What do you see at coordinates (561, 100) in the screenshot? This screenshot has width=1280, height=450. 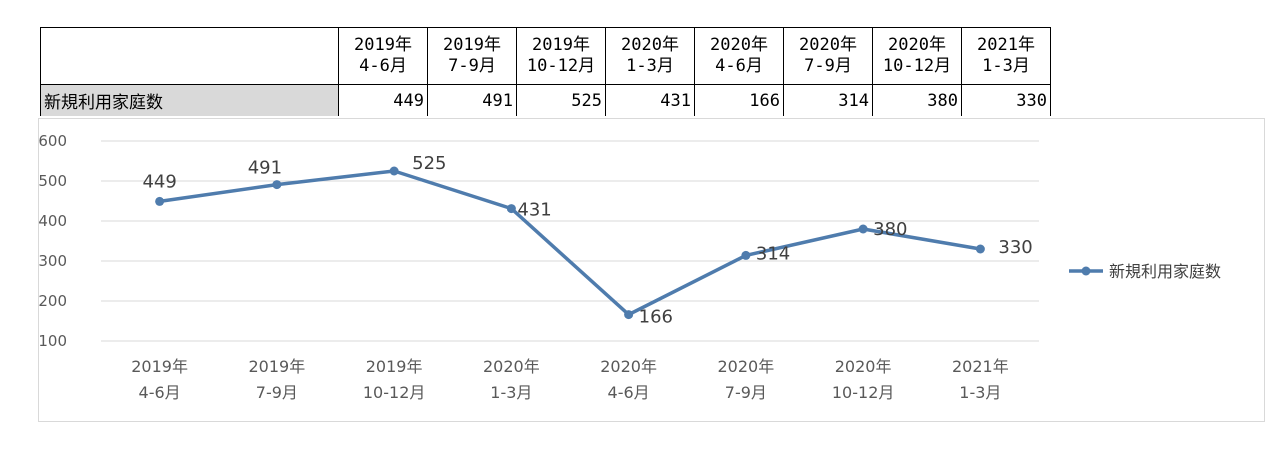 I see `value-cell: 525` at bounding box center [561, 100].